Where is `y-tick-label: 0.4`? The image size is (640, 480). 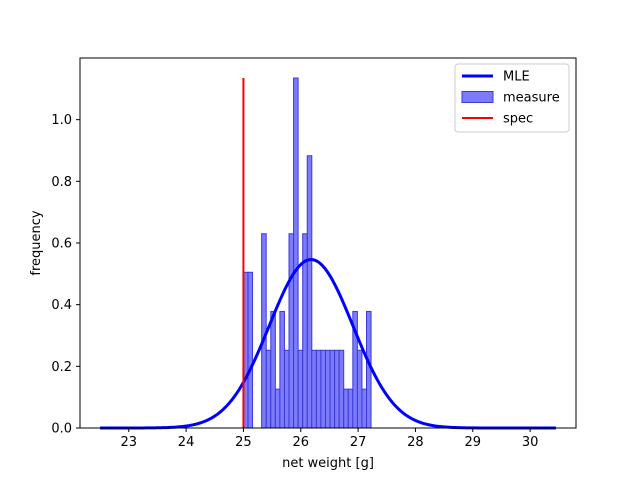
y-tick-label: 0.4 is located at coordinates (61, 305).